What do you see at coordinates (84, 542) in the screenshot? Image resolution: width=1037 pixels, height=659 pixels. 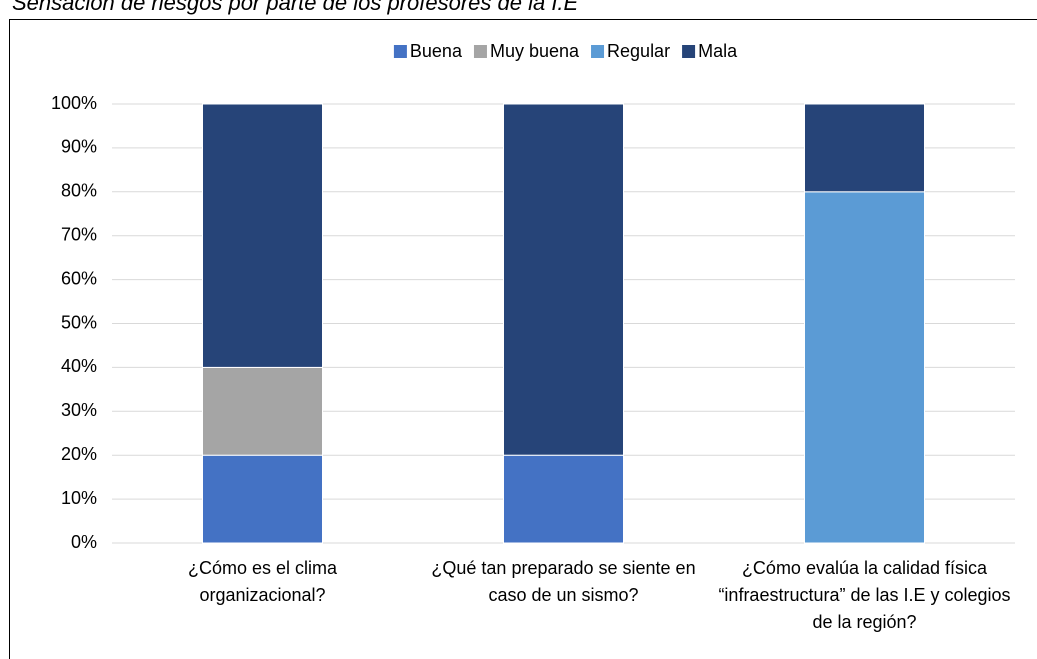 I see `y-tick-label: 0%` at bounding box center [84, 542].